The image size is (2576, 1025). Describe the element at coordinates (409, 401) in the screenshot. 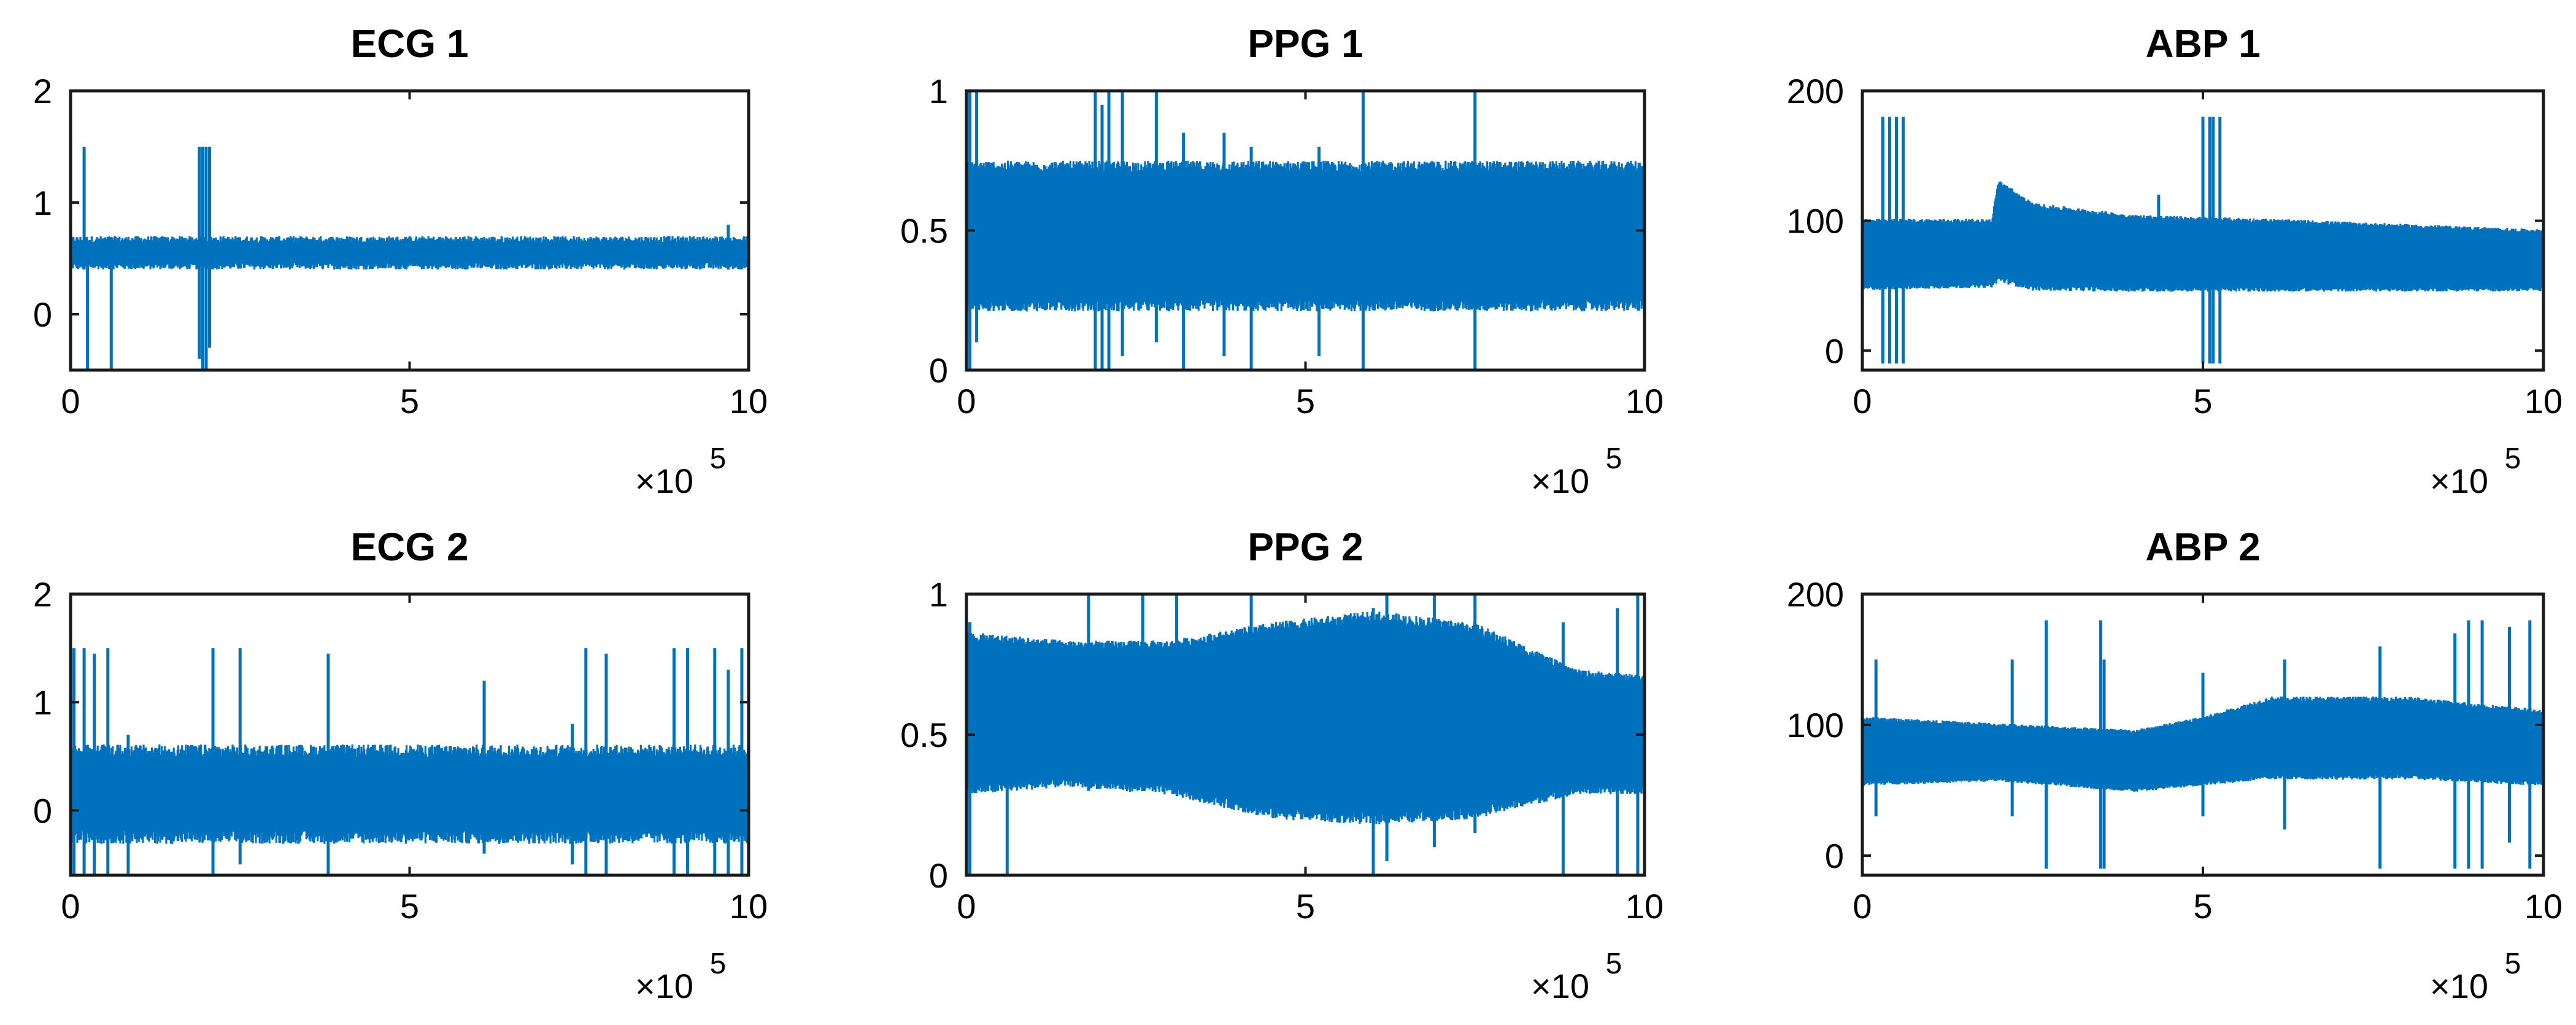

I see `x-tick-label-ecg-1-2: 5` at that location.